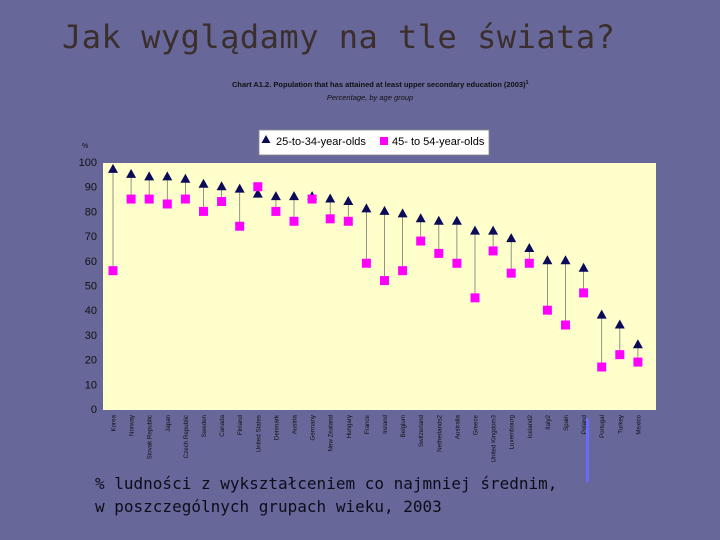 The image size is (720, 540). Describe the element at coordinates (204, 425) in the screenshot. I see `x-tick-label: Sweden` at that location.